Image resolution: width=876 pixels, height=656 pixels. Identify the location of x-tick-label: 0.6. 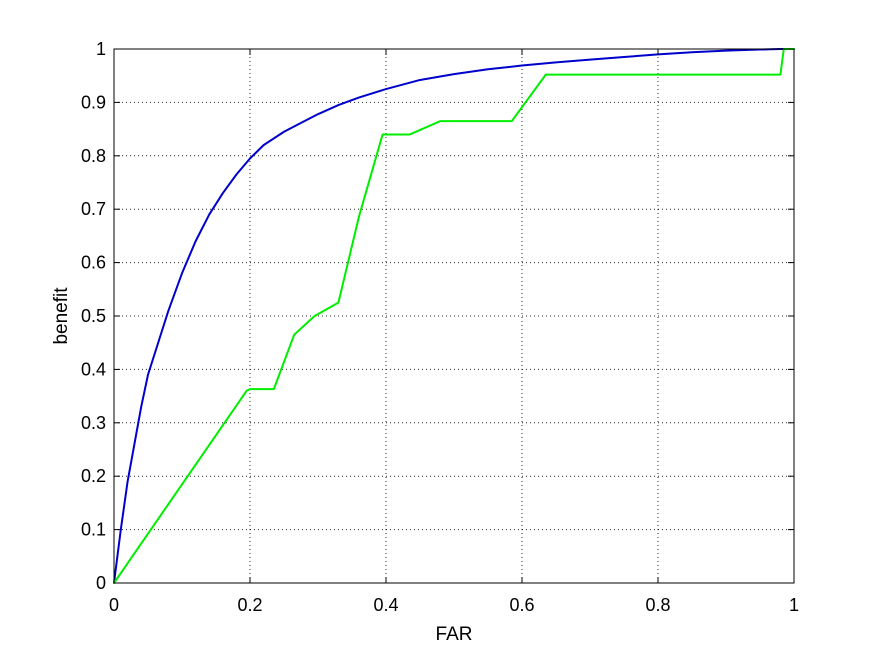
(521, 605).